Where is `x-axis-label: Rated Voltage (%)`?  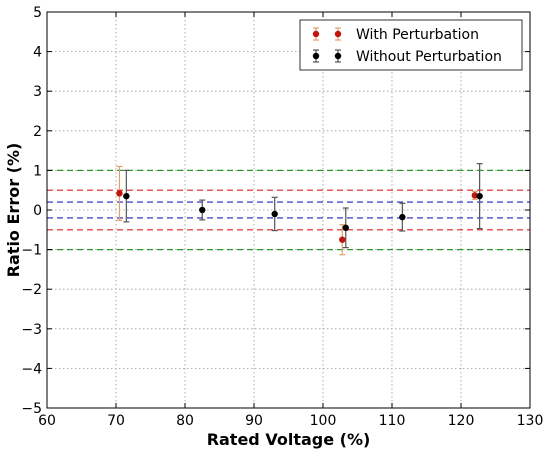 x-axis-label: Rated Voltage (%) is located at coordinates (289, 439).